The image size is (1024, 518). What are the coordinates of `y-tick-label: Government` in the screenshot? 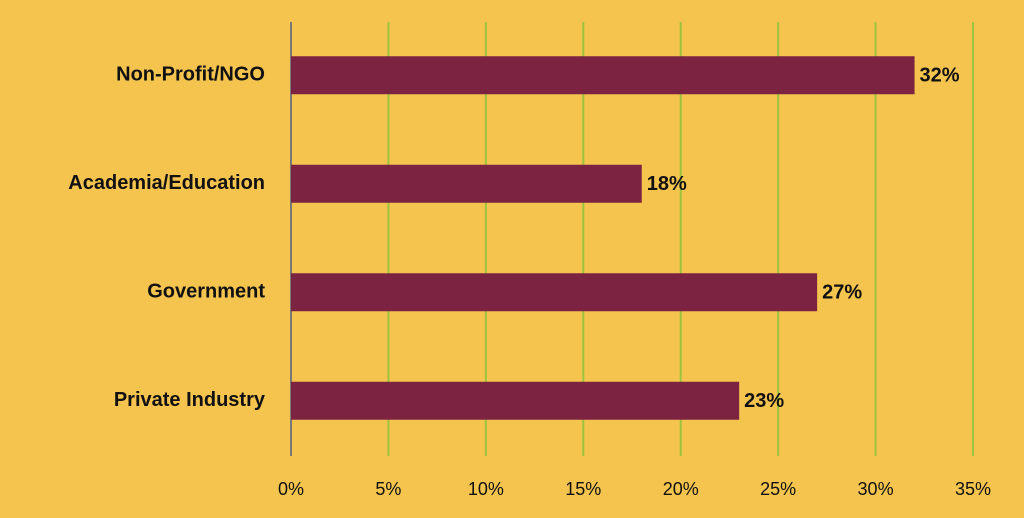 It's located at (206, 292).